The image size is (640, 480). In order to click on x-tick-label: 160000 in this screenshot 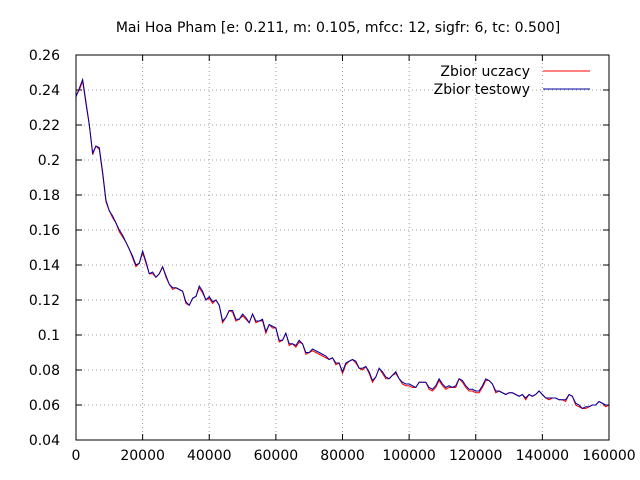, I will do `click(608, 456)`.